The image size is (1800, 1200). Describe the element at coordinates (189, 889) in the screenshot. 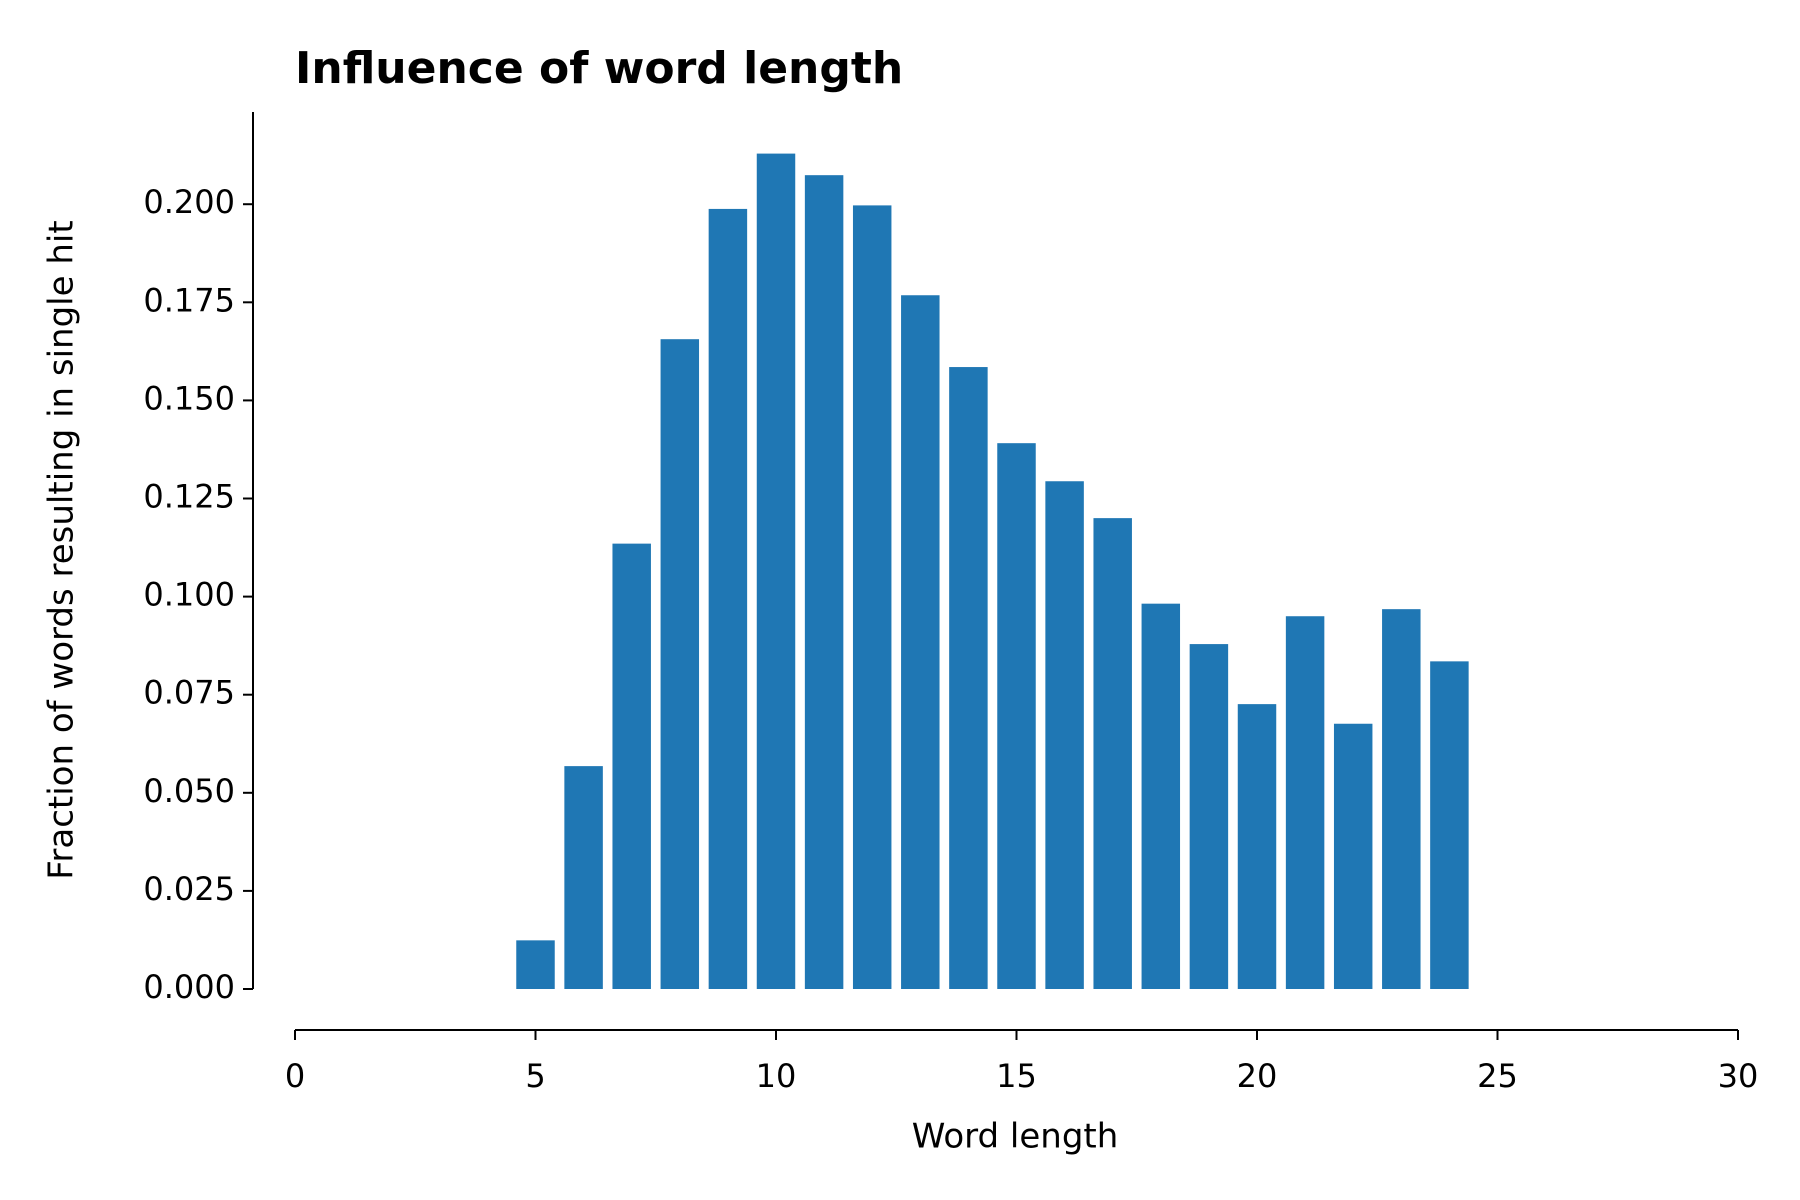

I see `y-tick-label: 0.025` at that location.